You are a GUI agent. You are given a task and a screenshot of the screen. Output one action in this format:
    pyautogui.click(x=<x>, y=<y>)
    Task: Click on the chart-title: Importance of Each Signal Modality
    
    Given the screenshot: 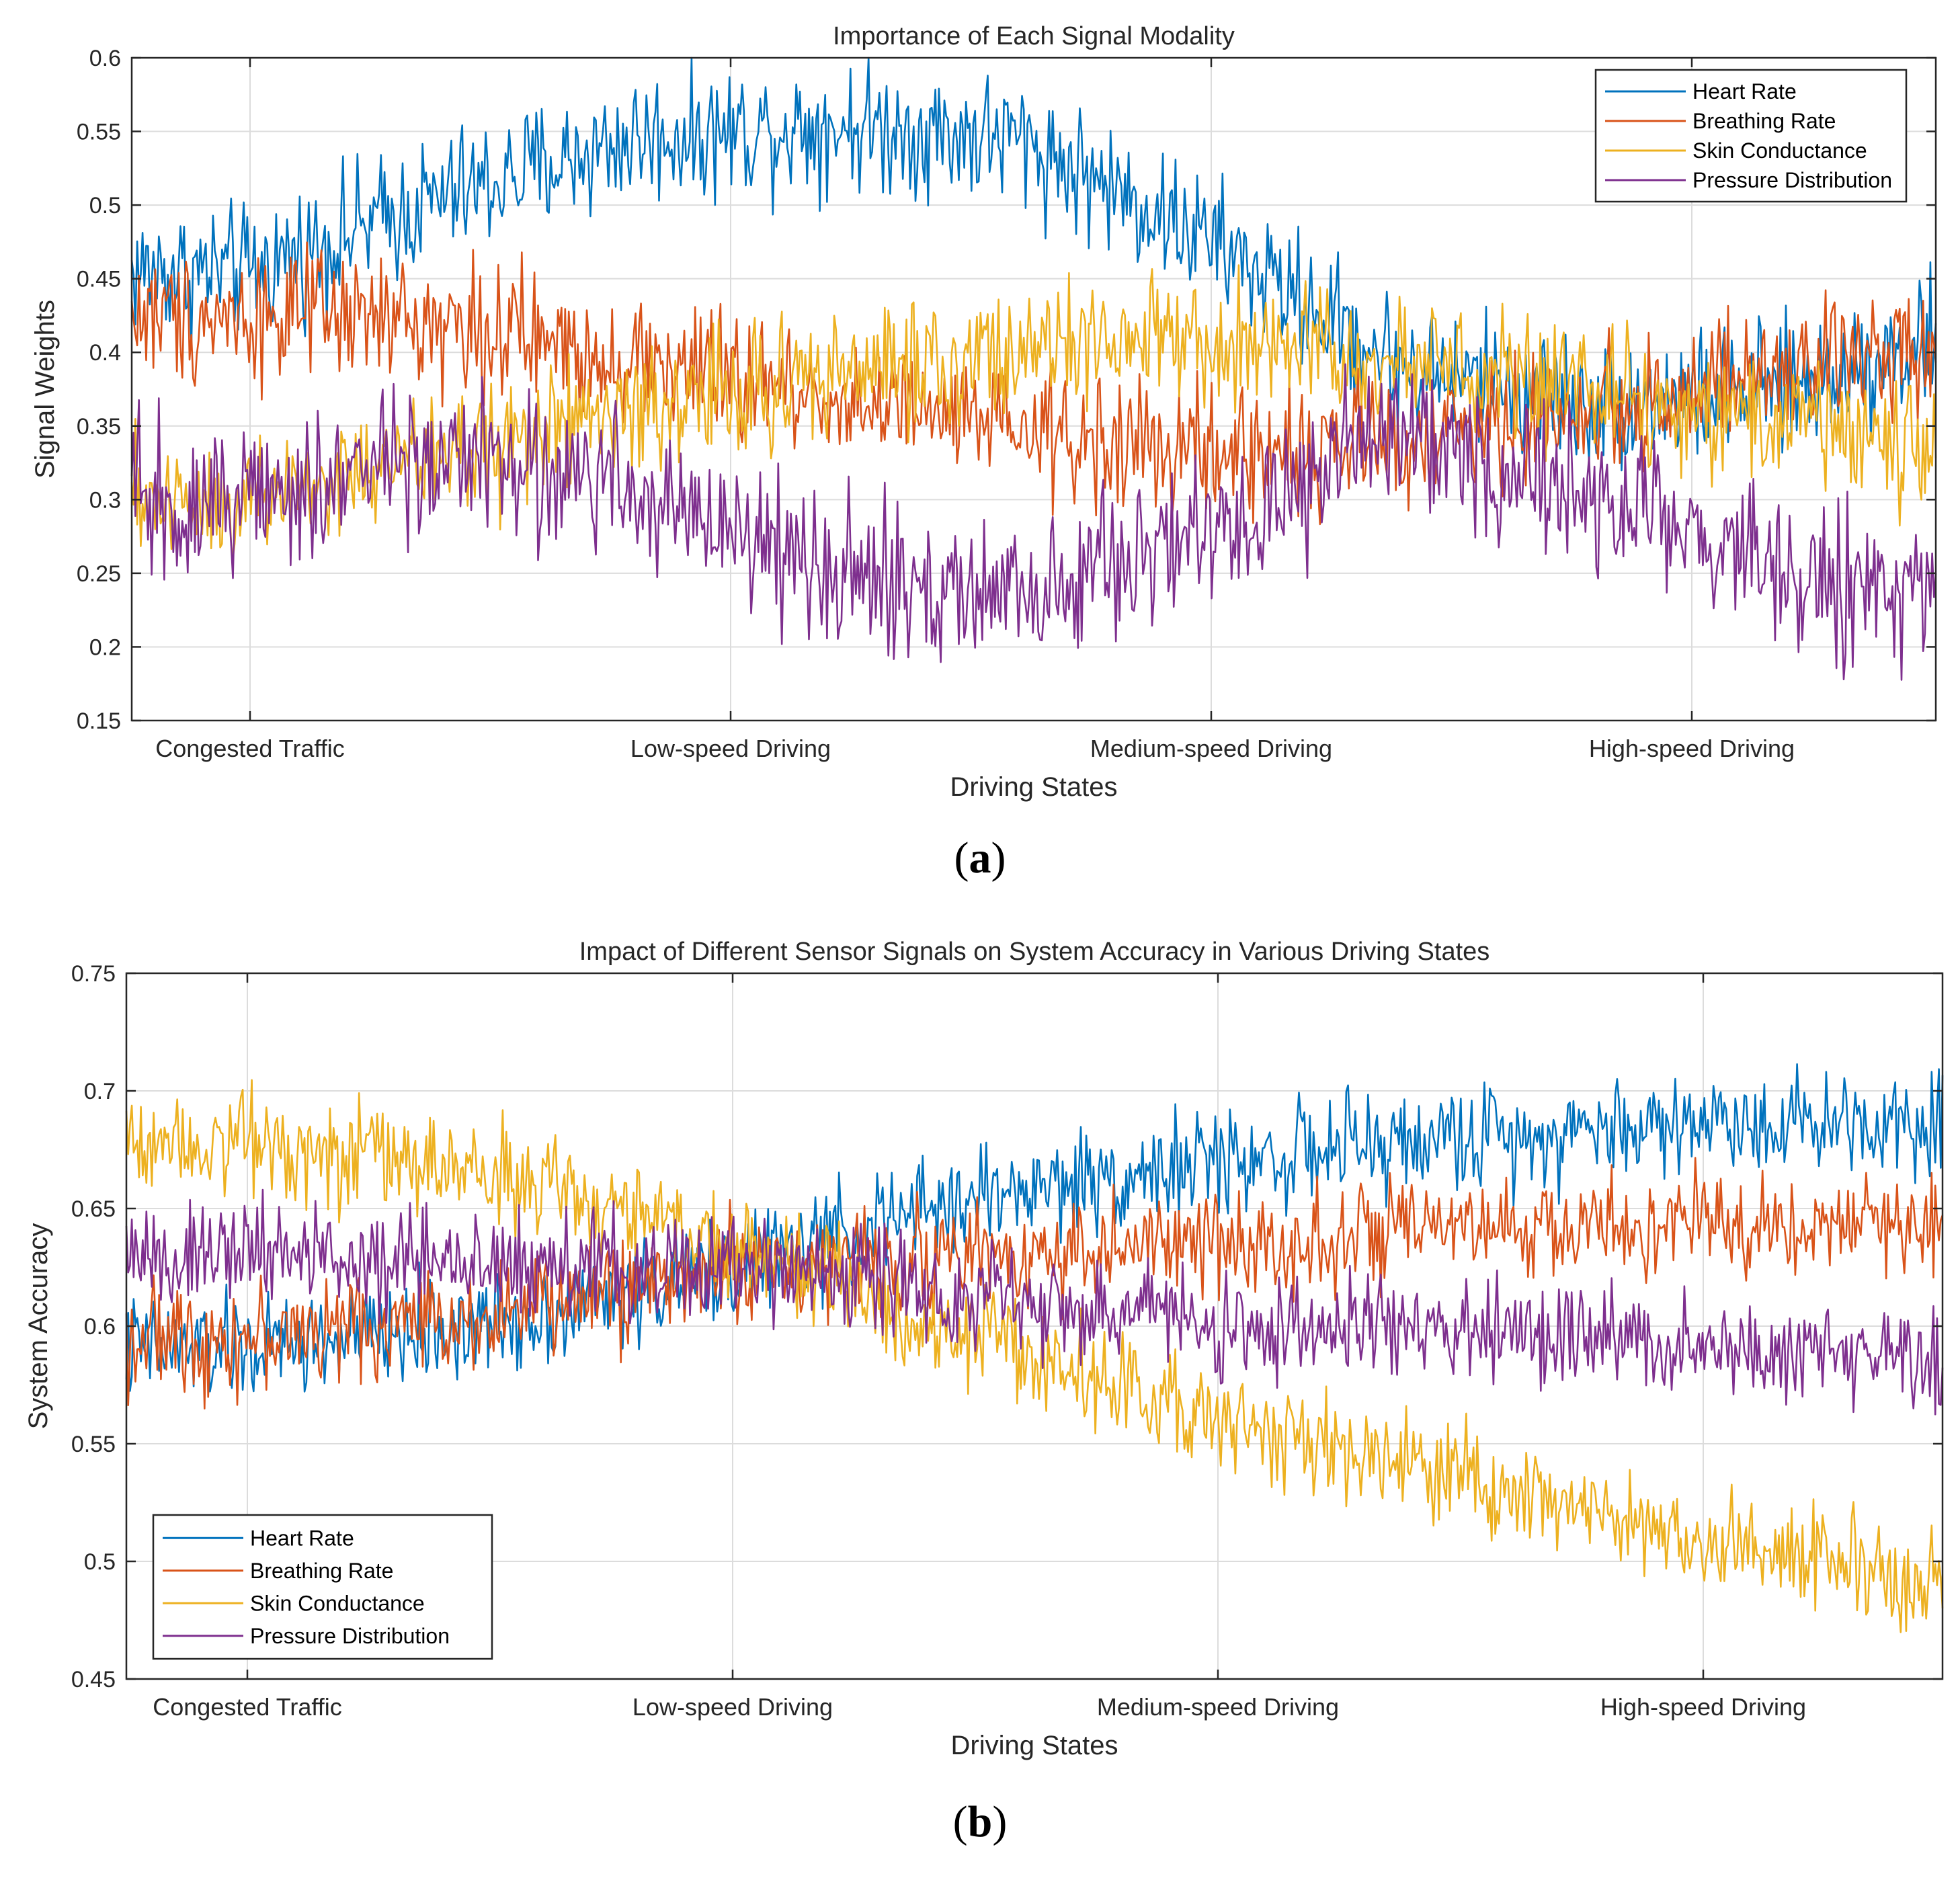 What is the action you would take?
    pyautogui.click(x=1034, y=36)
    